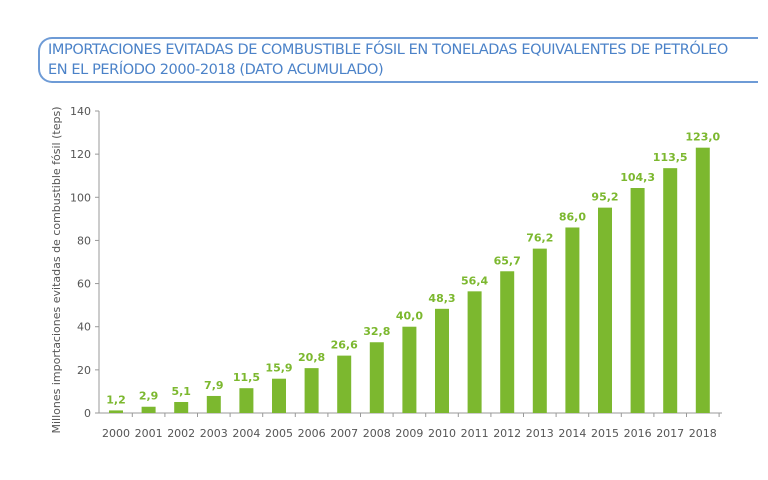  Describe the element at coordinates (670, 433) in the screenshot. I see `x-tick-label: 2017` at that location.